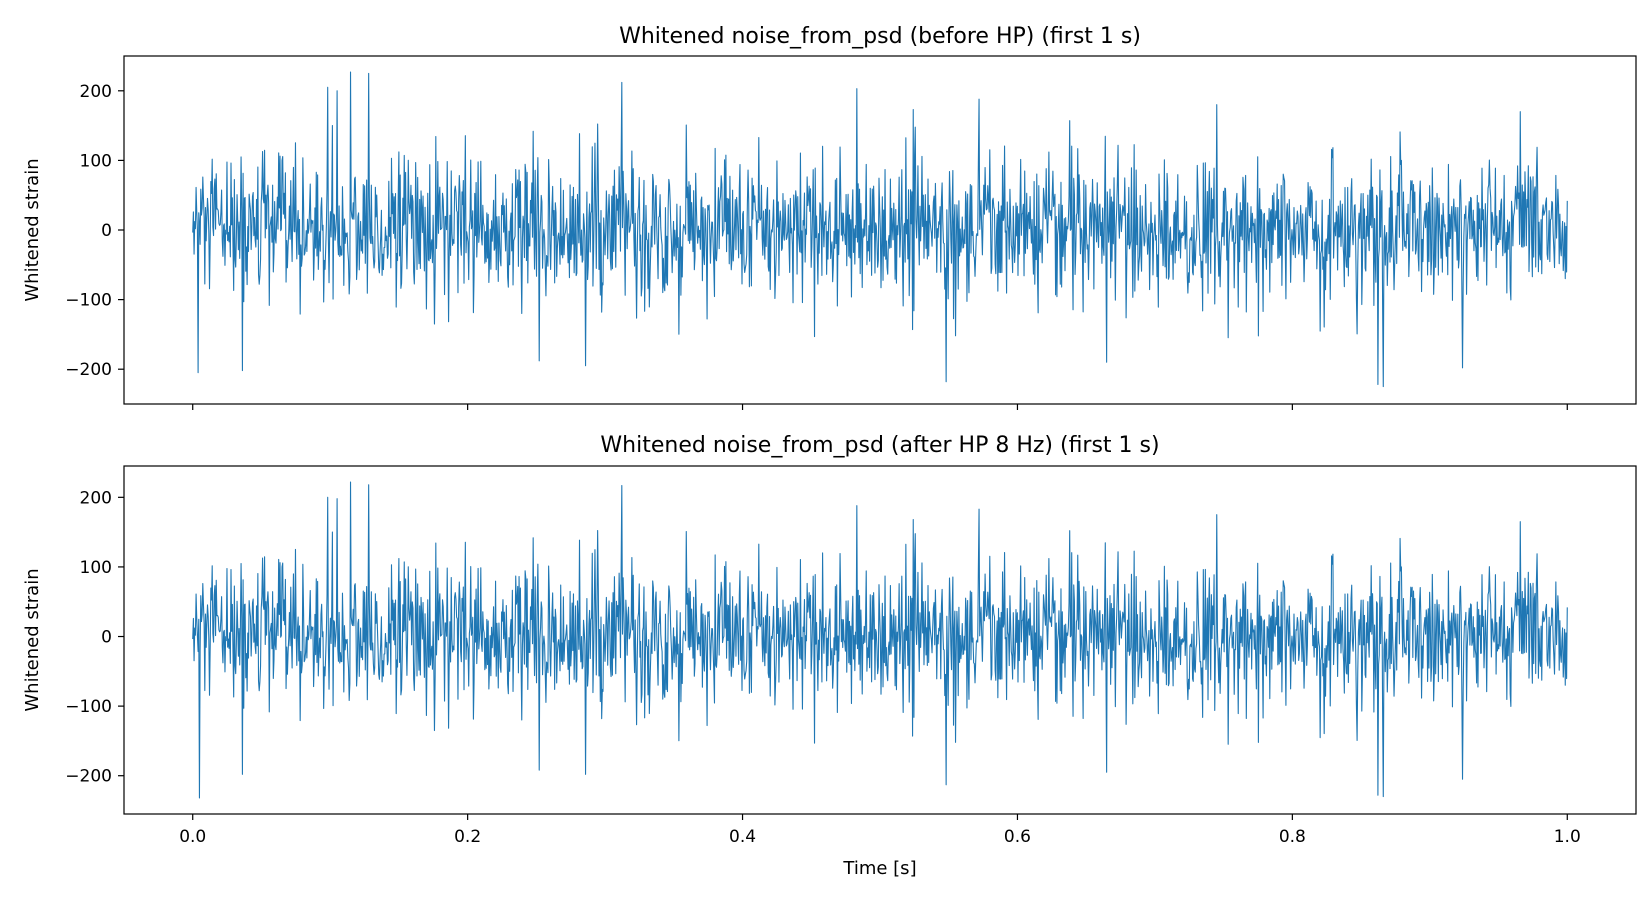 The height and width of the screenshot is (900, 1650). I want to click on bottom-x-tick-label: 0.2, so click(467, 837).